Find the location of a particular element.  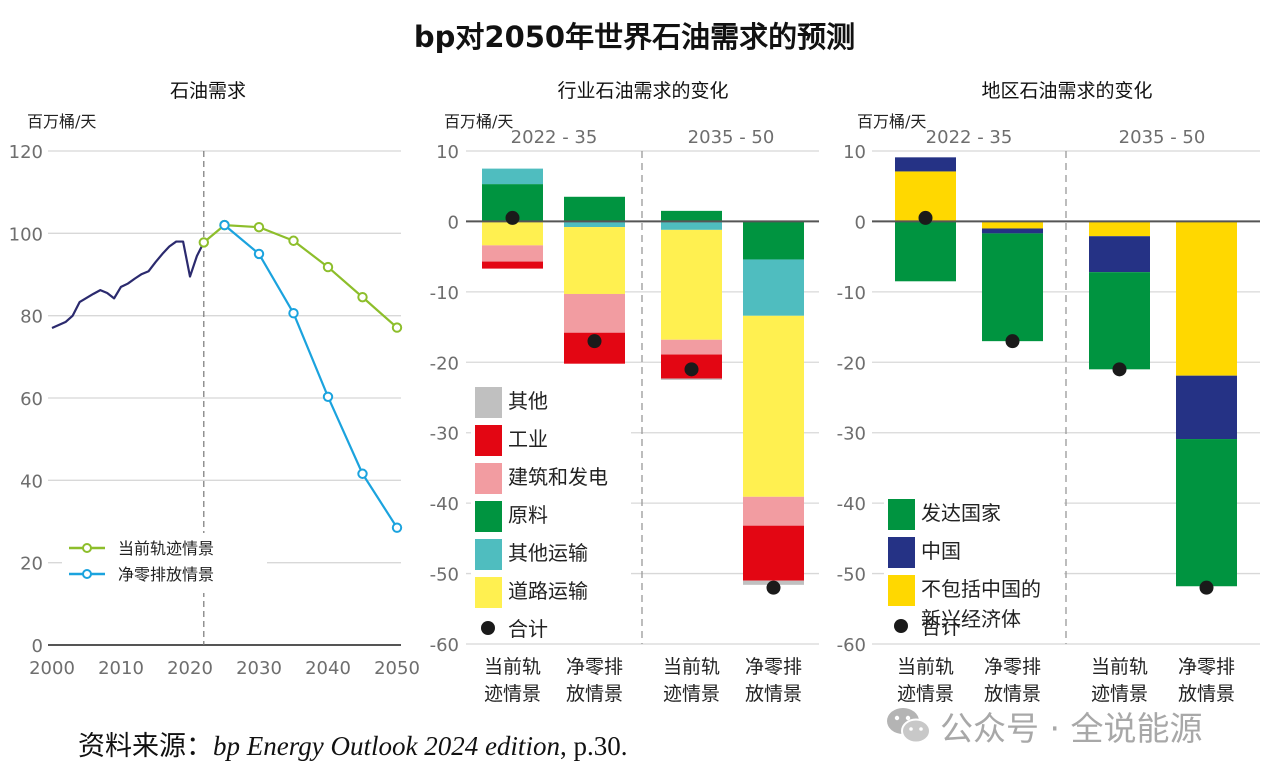

y-tick-label: 100 is located at coordinates (26, 234).